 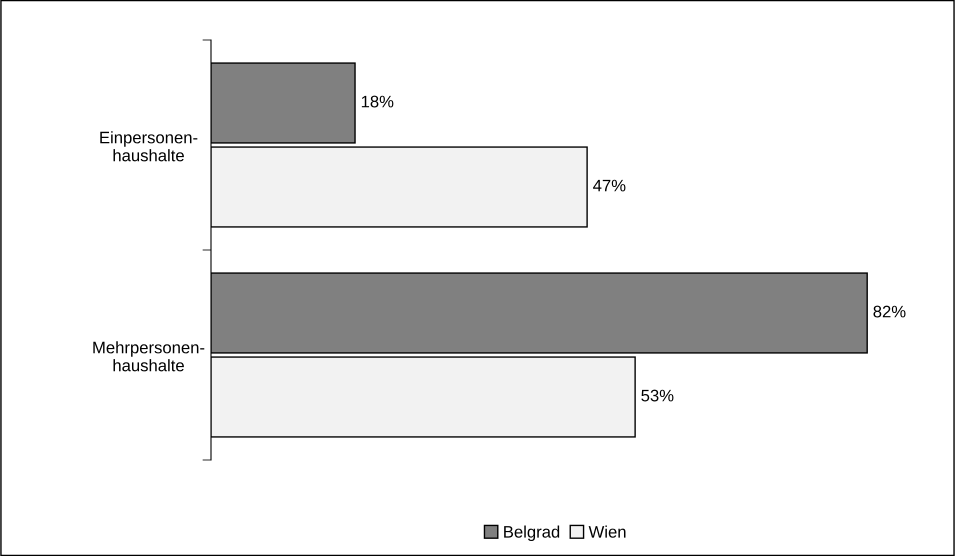 What do you see at coordinates (889, 312) in the screenshot?
I see `data-label: 82%` at bounding box center [889, 312].